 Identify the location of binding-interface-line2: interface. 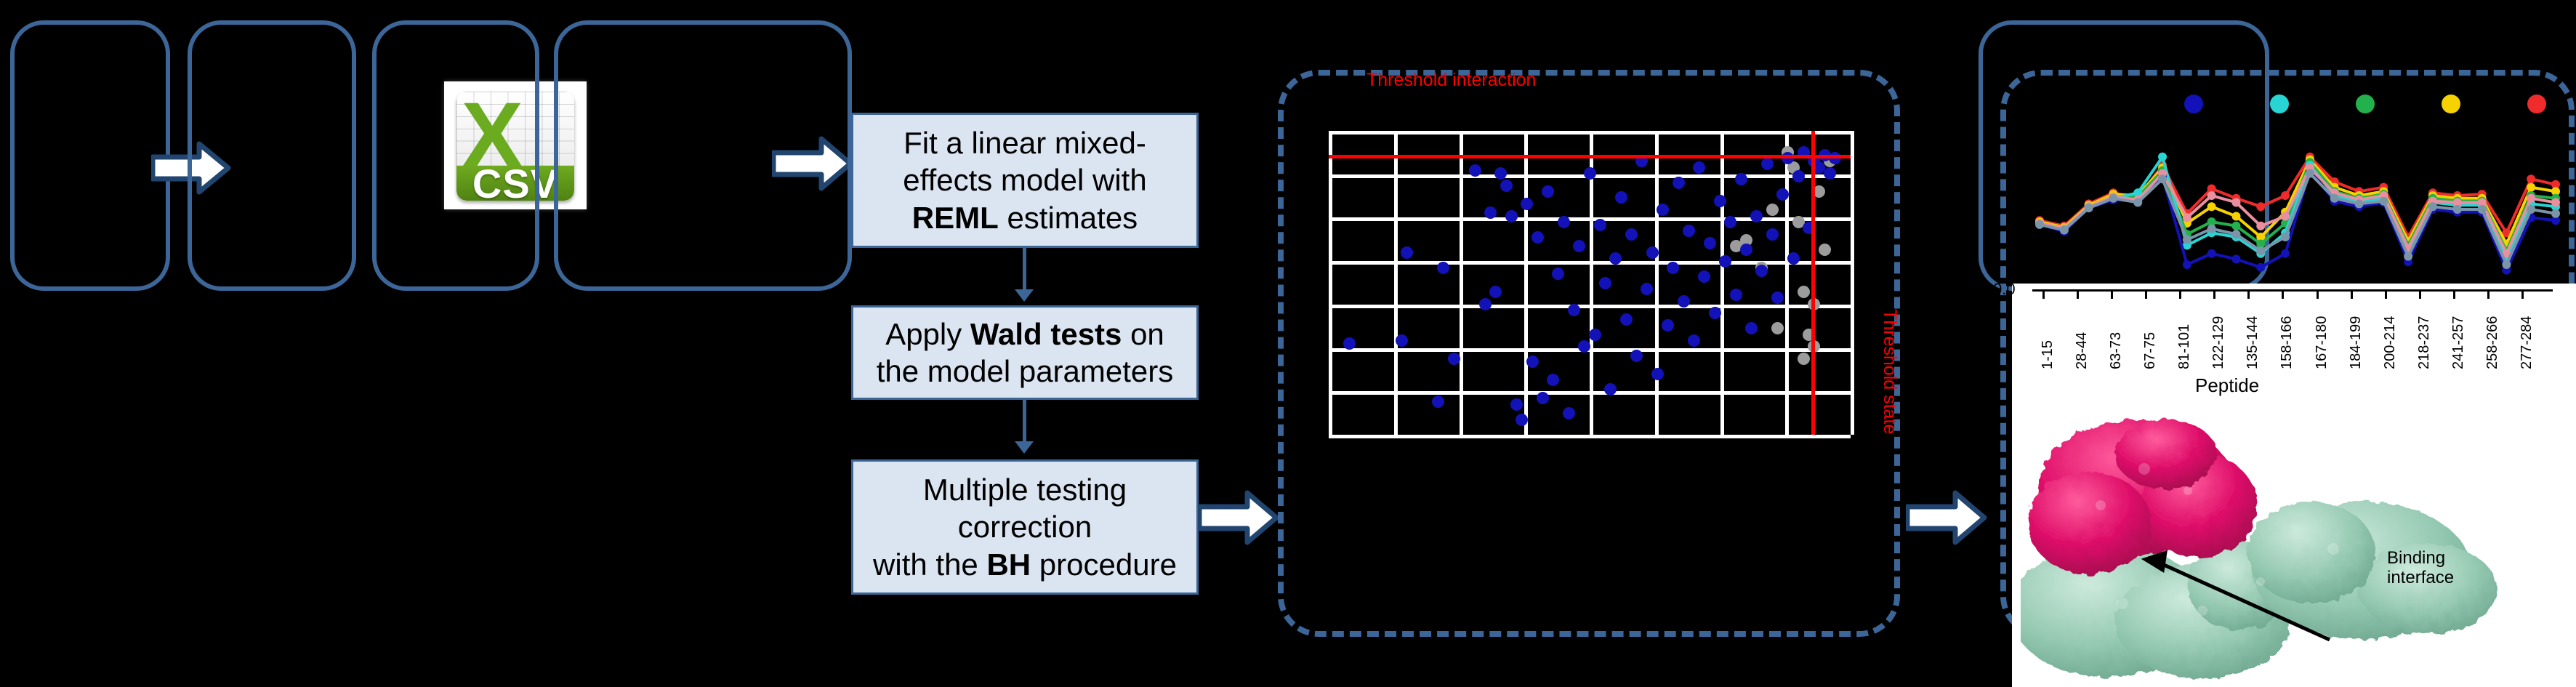
(2421, 577).